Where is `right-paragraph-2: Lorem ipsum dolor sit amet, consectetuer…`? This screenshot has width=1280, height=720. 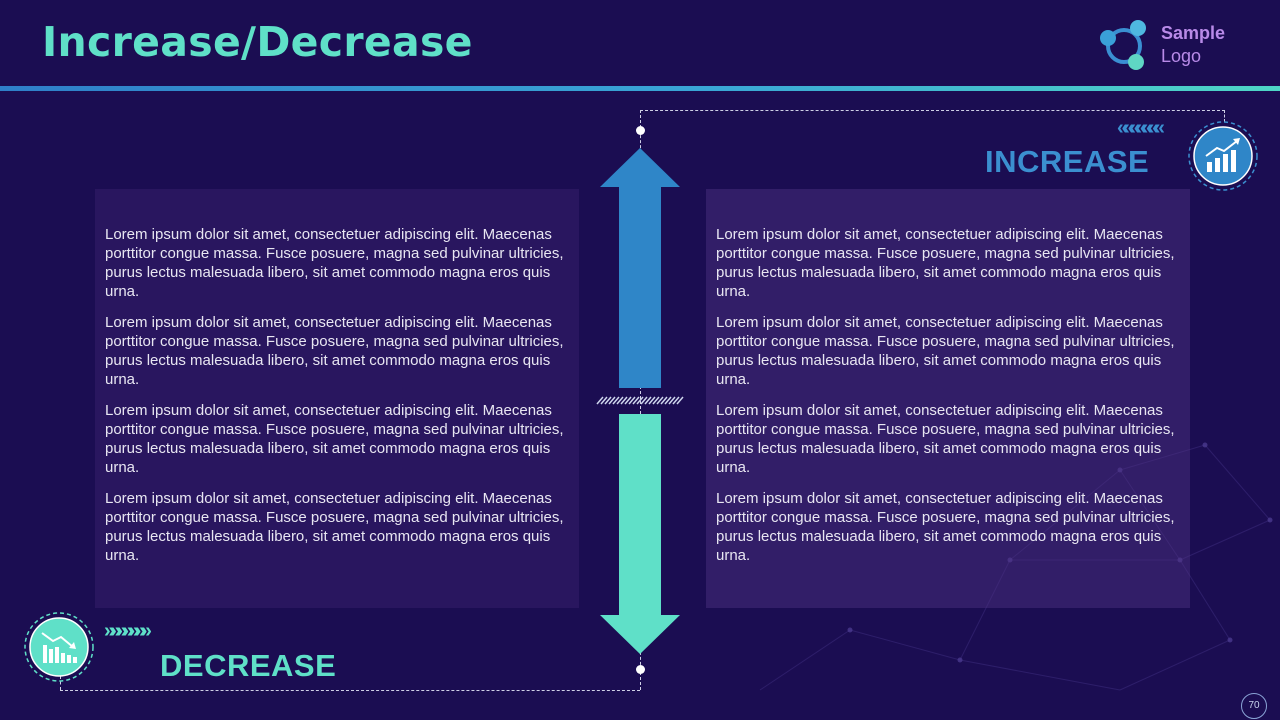
right-paragraph-2: Lorem ipsum dolor sit amet, consectetuer… is located at coordinates (945, 351).